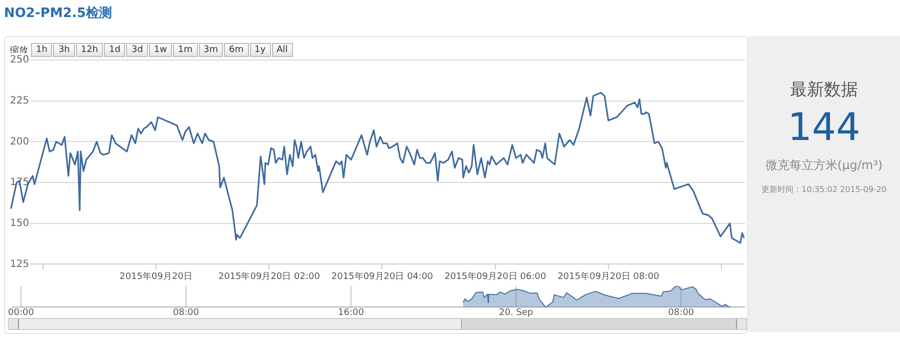  Describe the element at coordinates (156, 276) in the screenshot. I see `x-tick-label: 2015年09月20日` at that location.